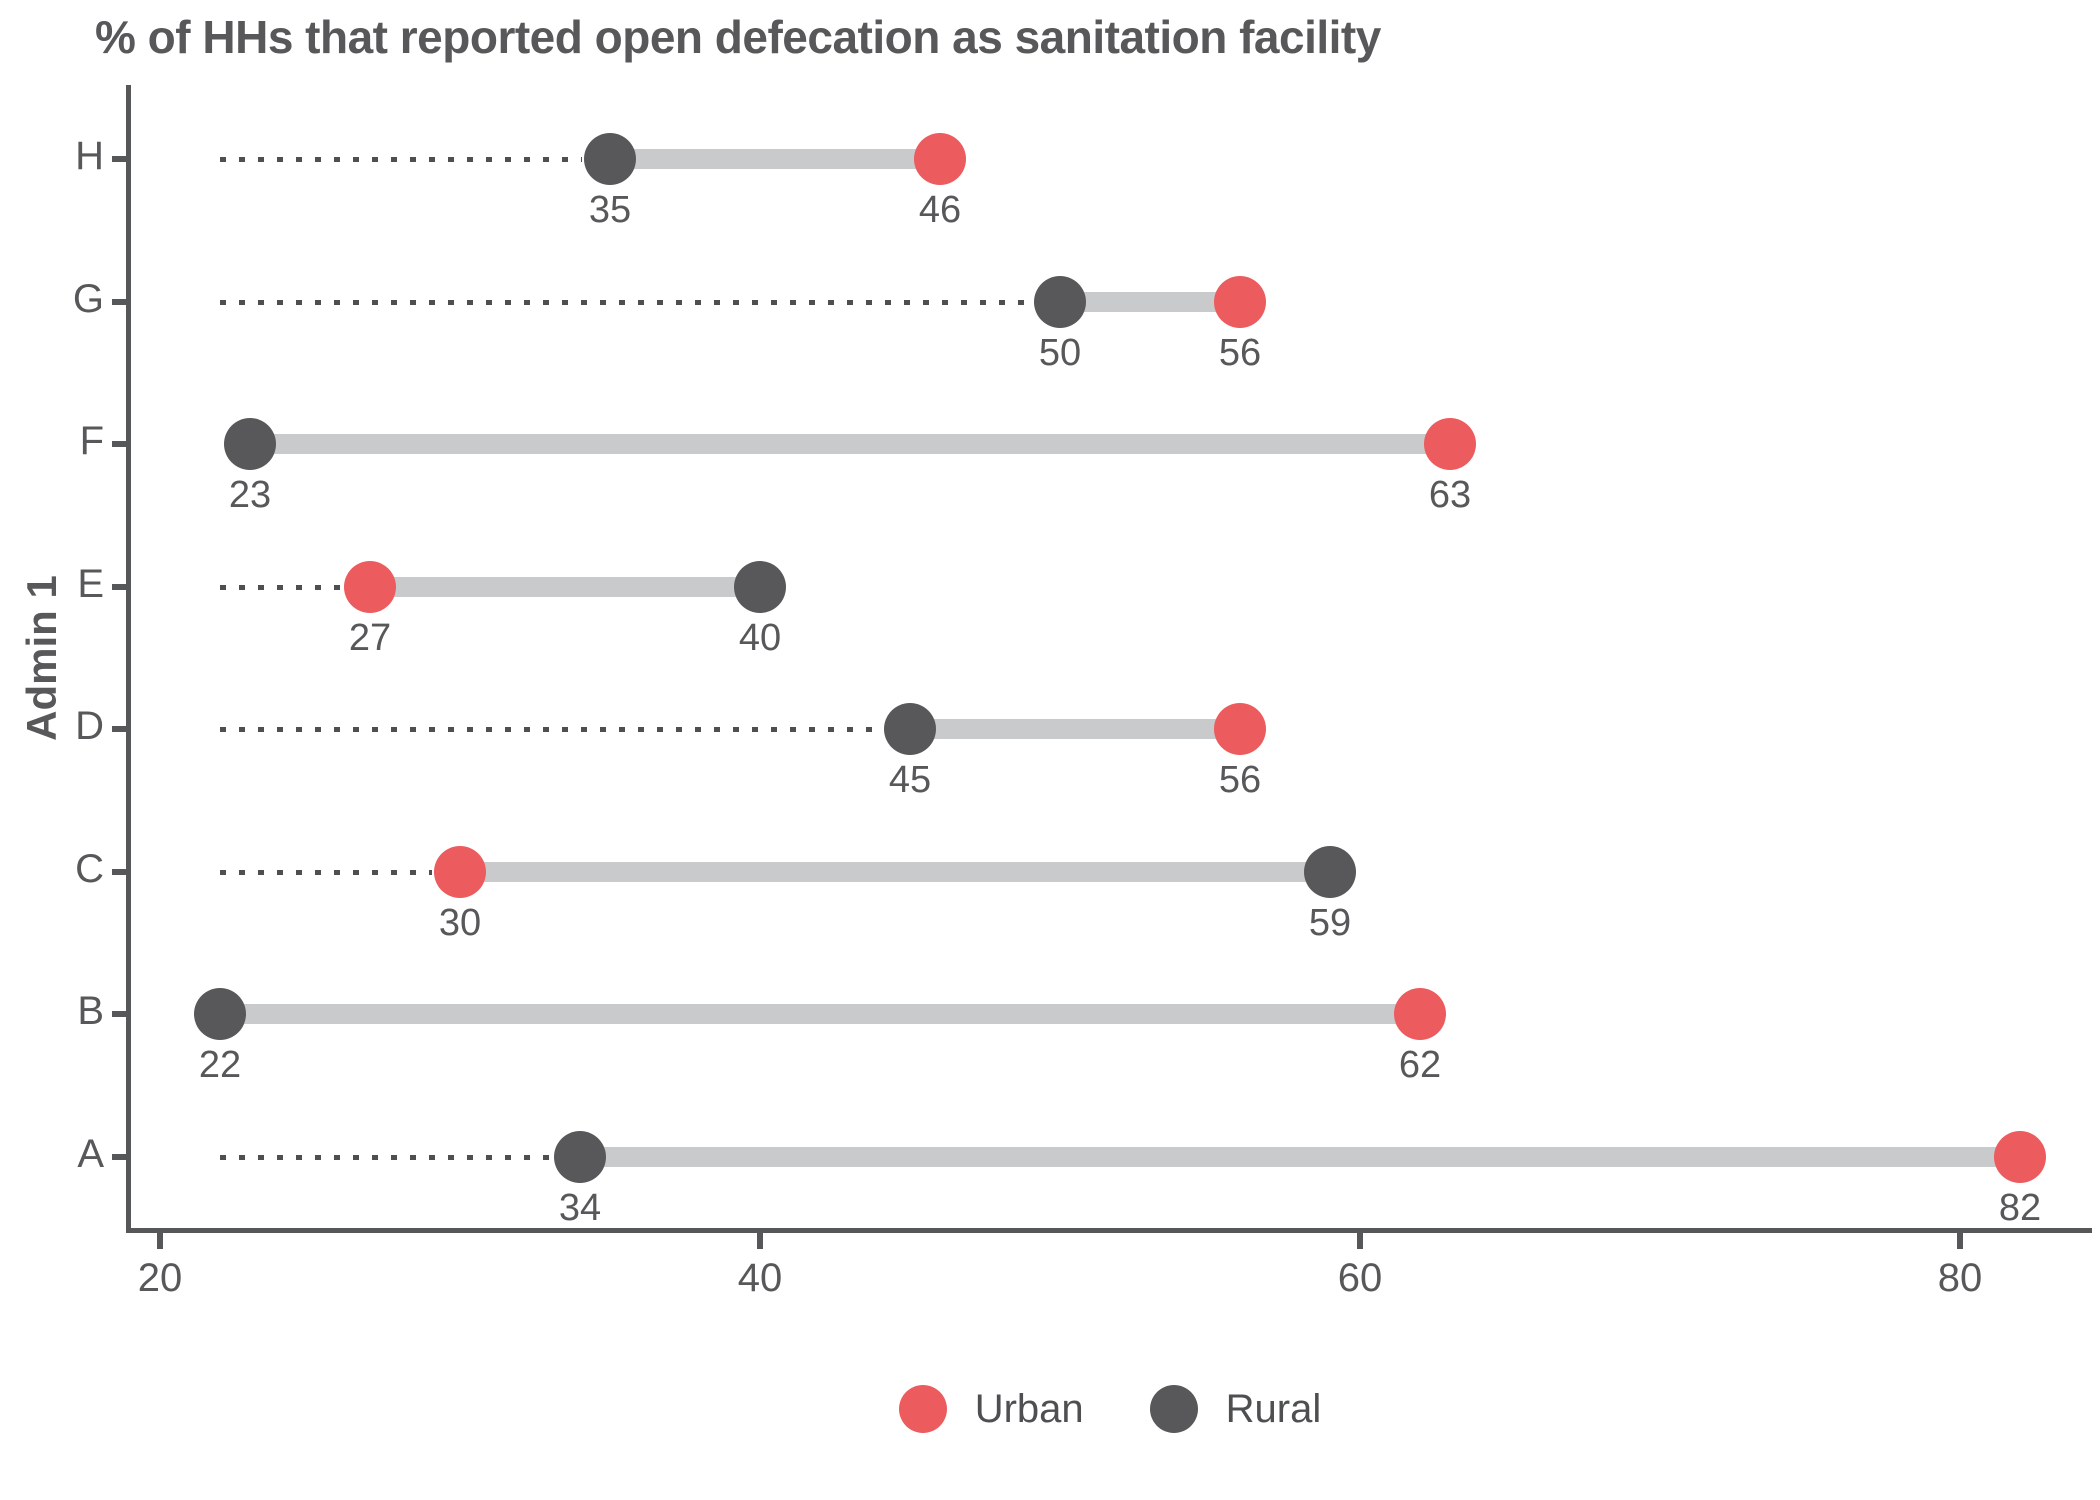 This screenshot has height=1500, width=2100. I want to click on y-cat-label: A, so click(90, 1153).